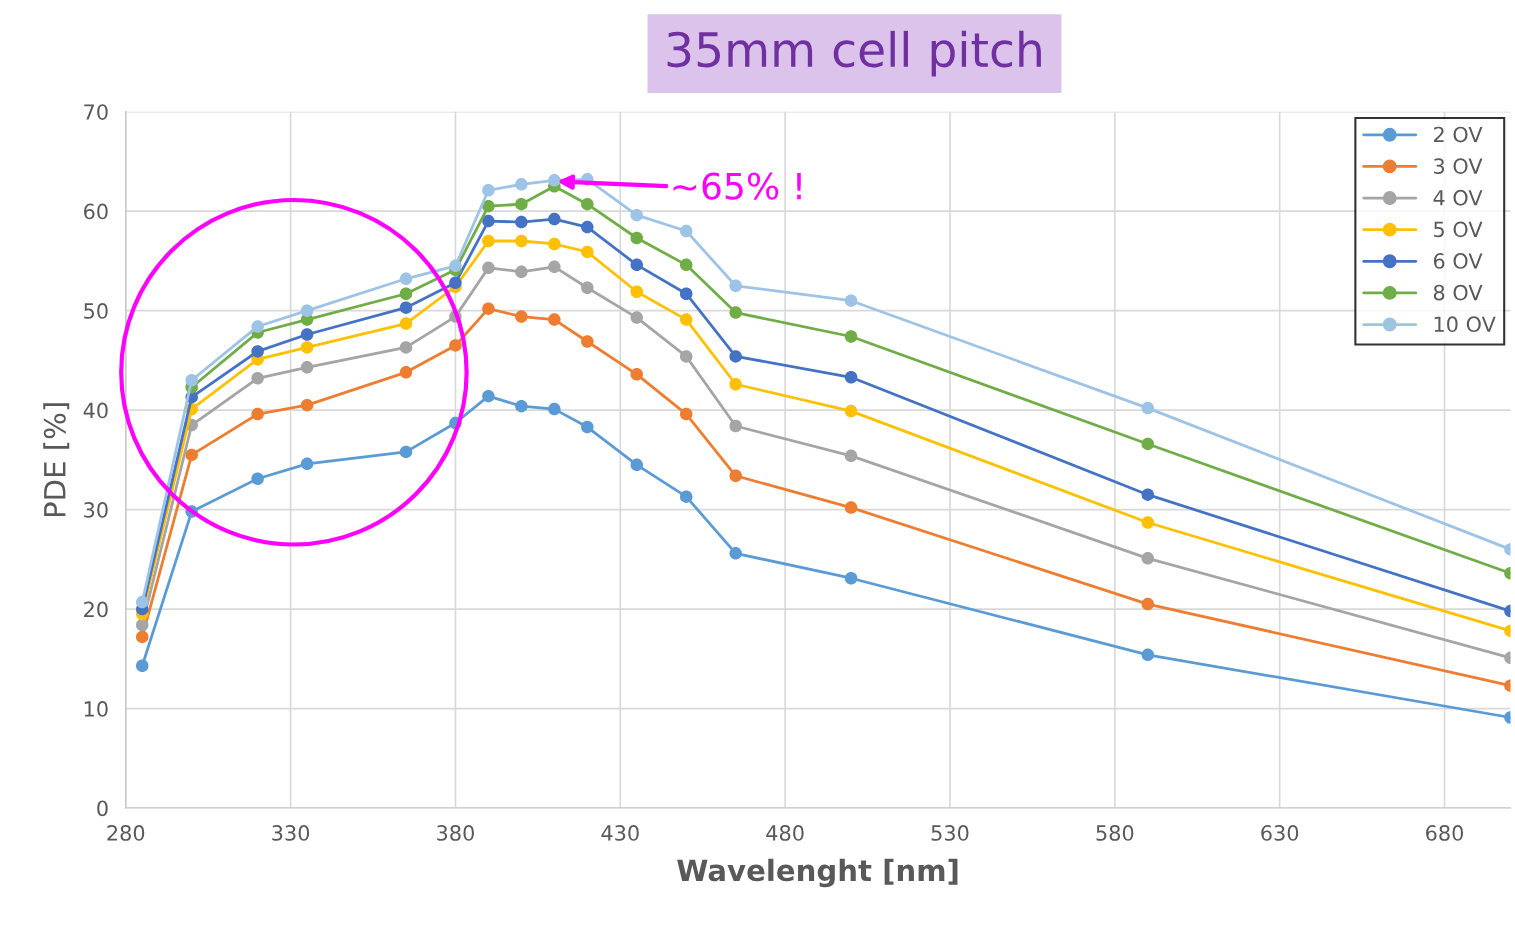 This screenshot has width=1515, height=926. I want to click on y-tick-label: 50, so click(96, 311).